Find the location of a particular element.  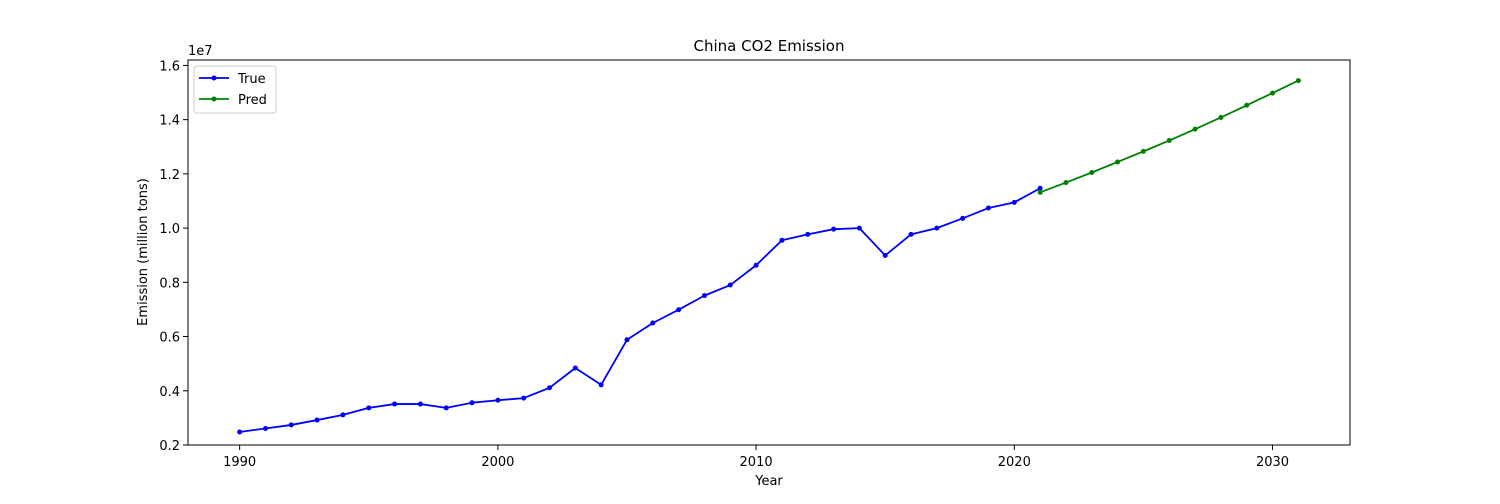

x-axis-ticks: 1990 2000 2010 2020 2030 is located at coordinates (756, 457).